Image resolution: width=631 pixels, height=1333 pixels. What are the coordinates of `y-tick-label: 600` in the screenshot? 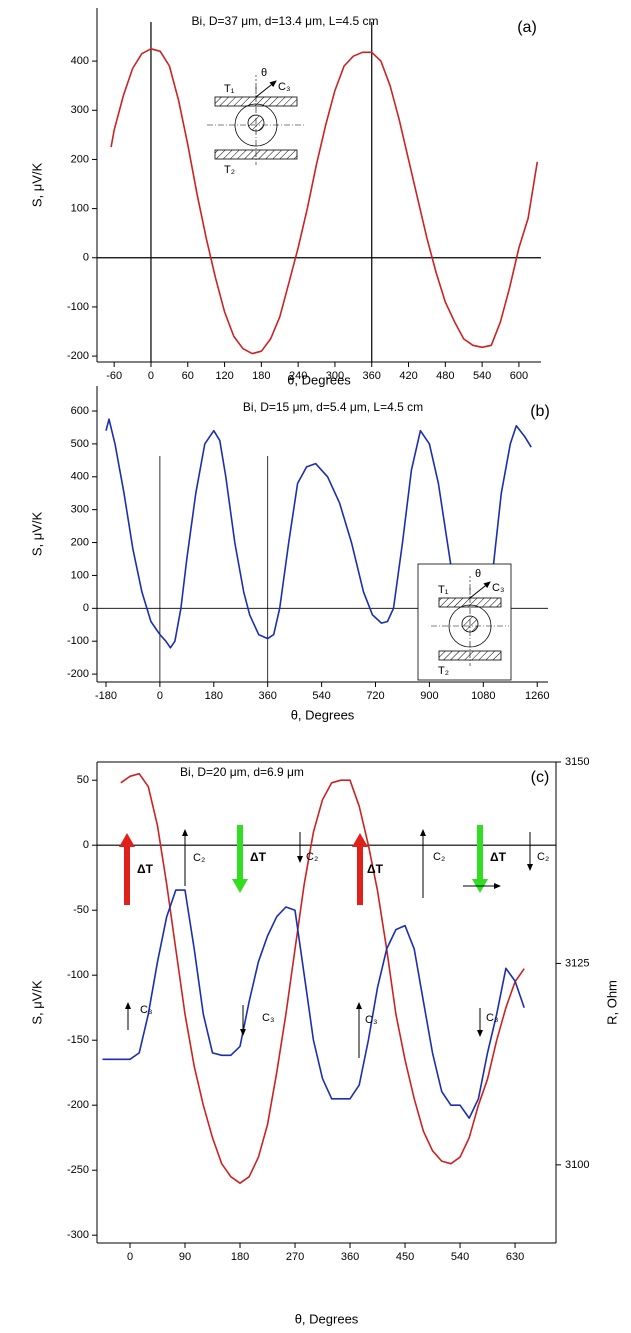 It's located at (80, 411).